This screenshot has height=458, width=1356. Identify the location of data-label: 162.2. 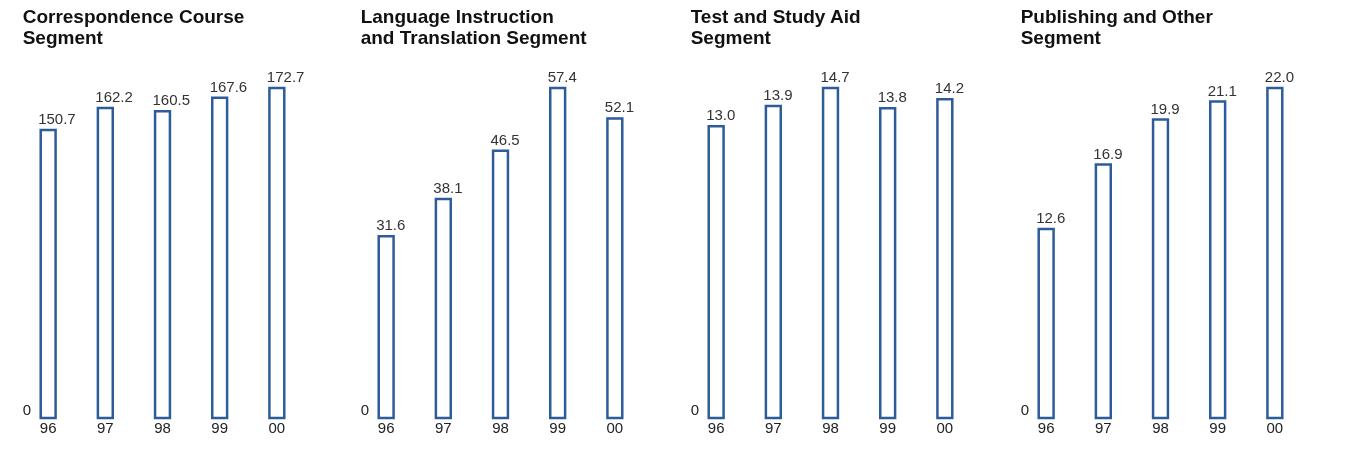
(114, 97).